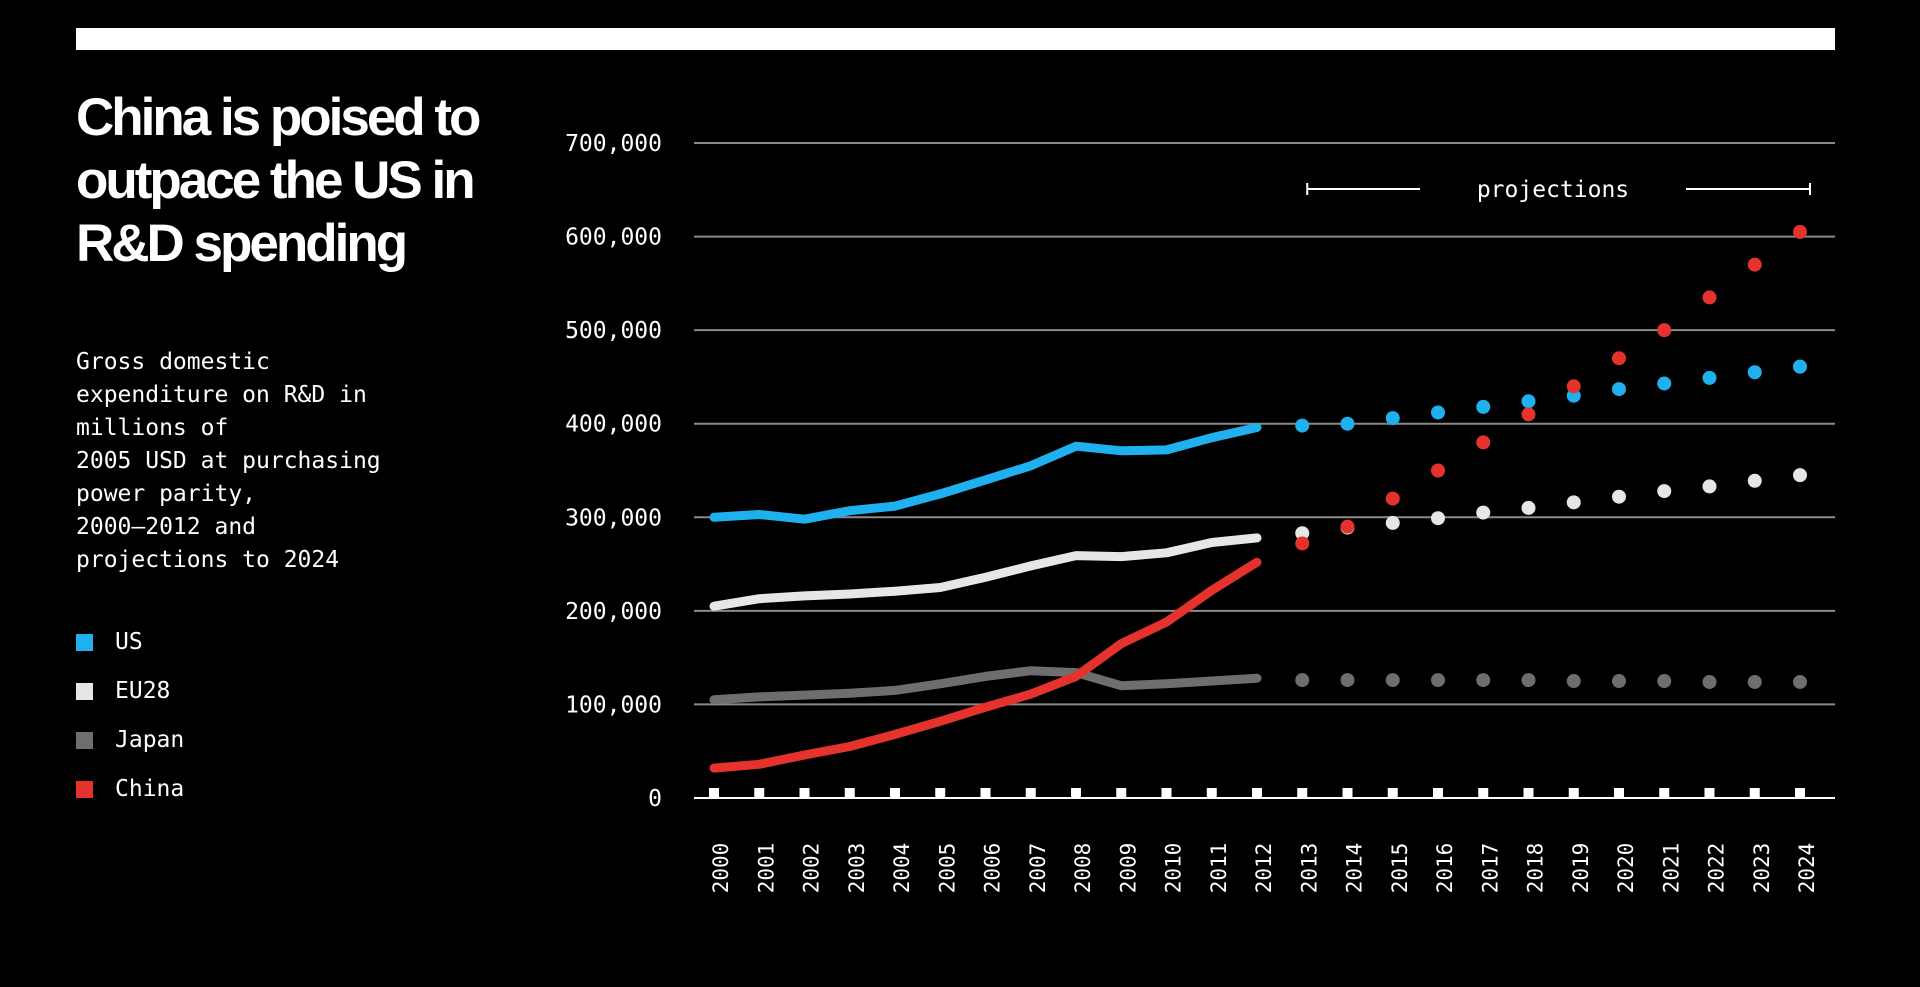 The height and width of the screenshot is (987, 1920). What do you see at coordinates (1445, 868) in the screenshot?
I see `x-tick-label-2016: 2016` at bounding box center [1445, 868].